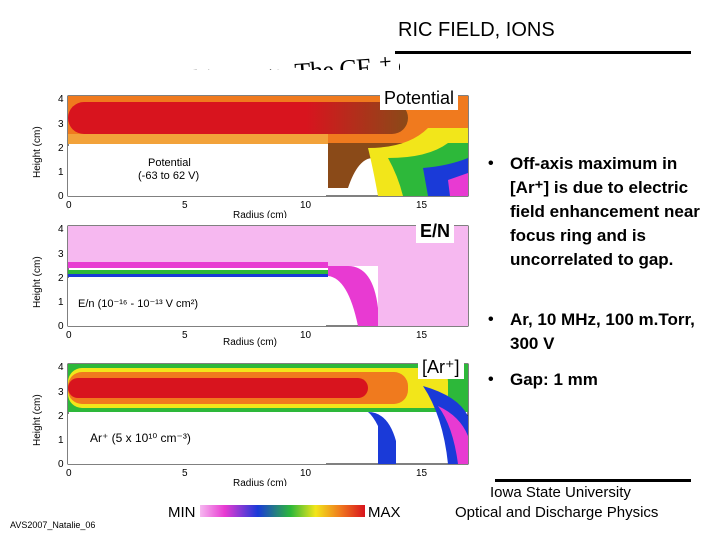 This screenshot has height=540, width=720. What do you see at coordinates (435, 231) in the screenshot?
I see `panel-label-en: E/N` at bounding box center [435, 231].